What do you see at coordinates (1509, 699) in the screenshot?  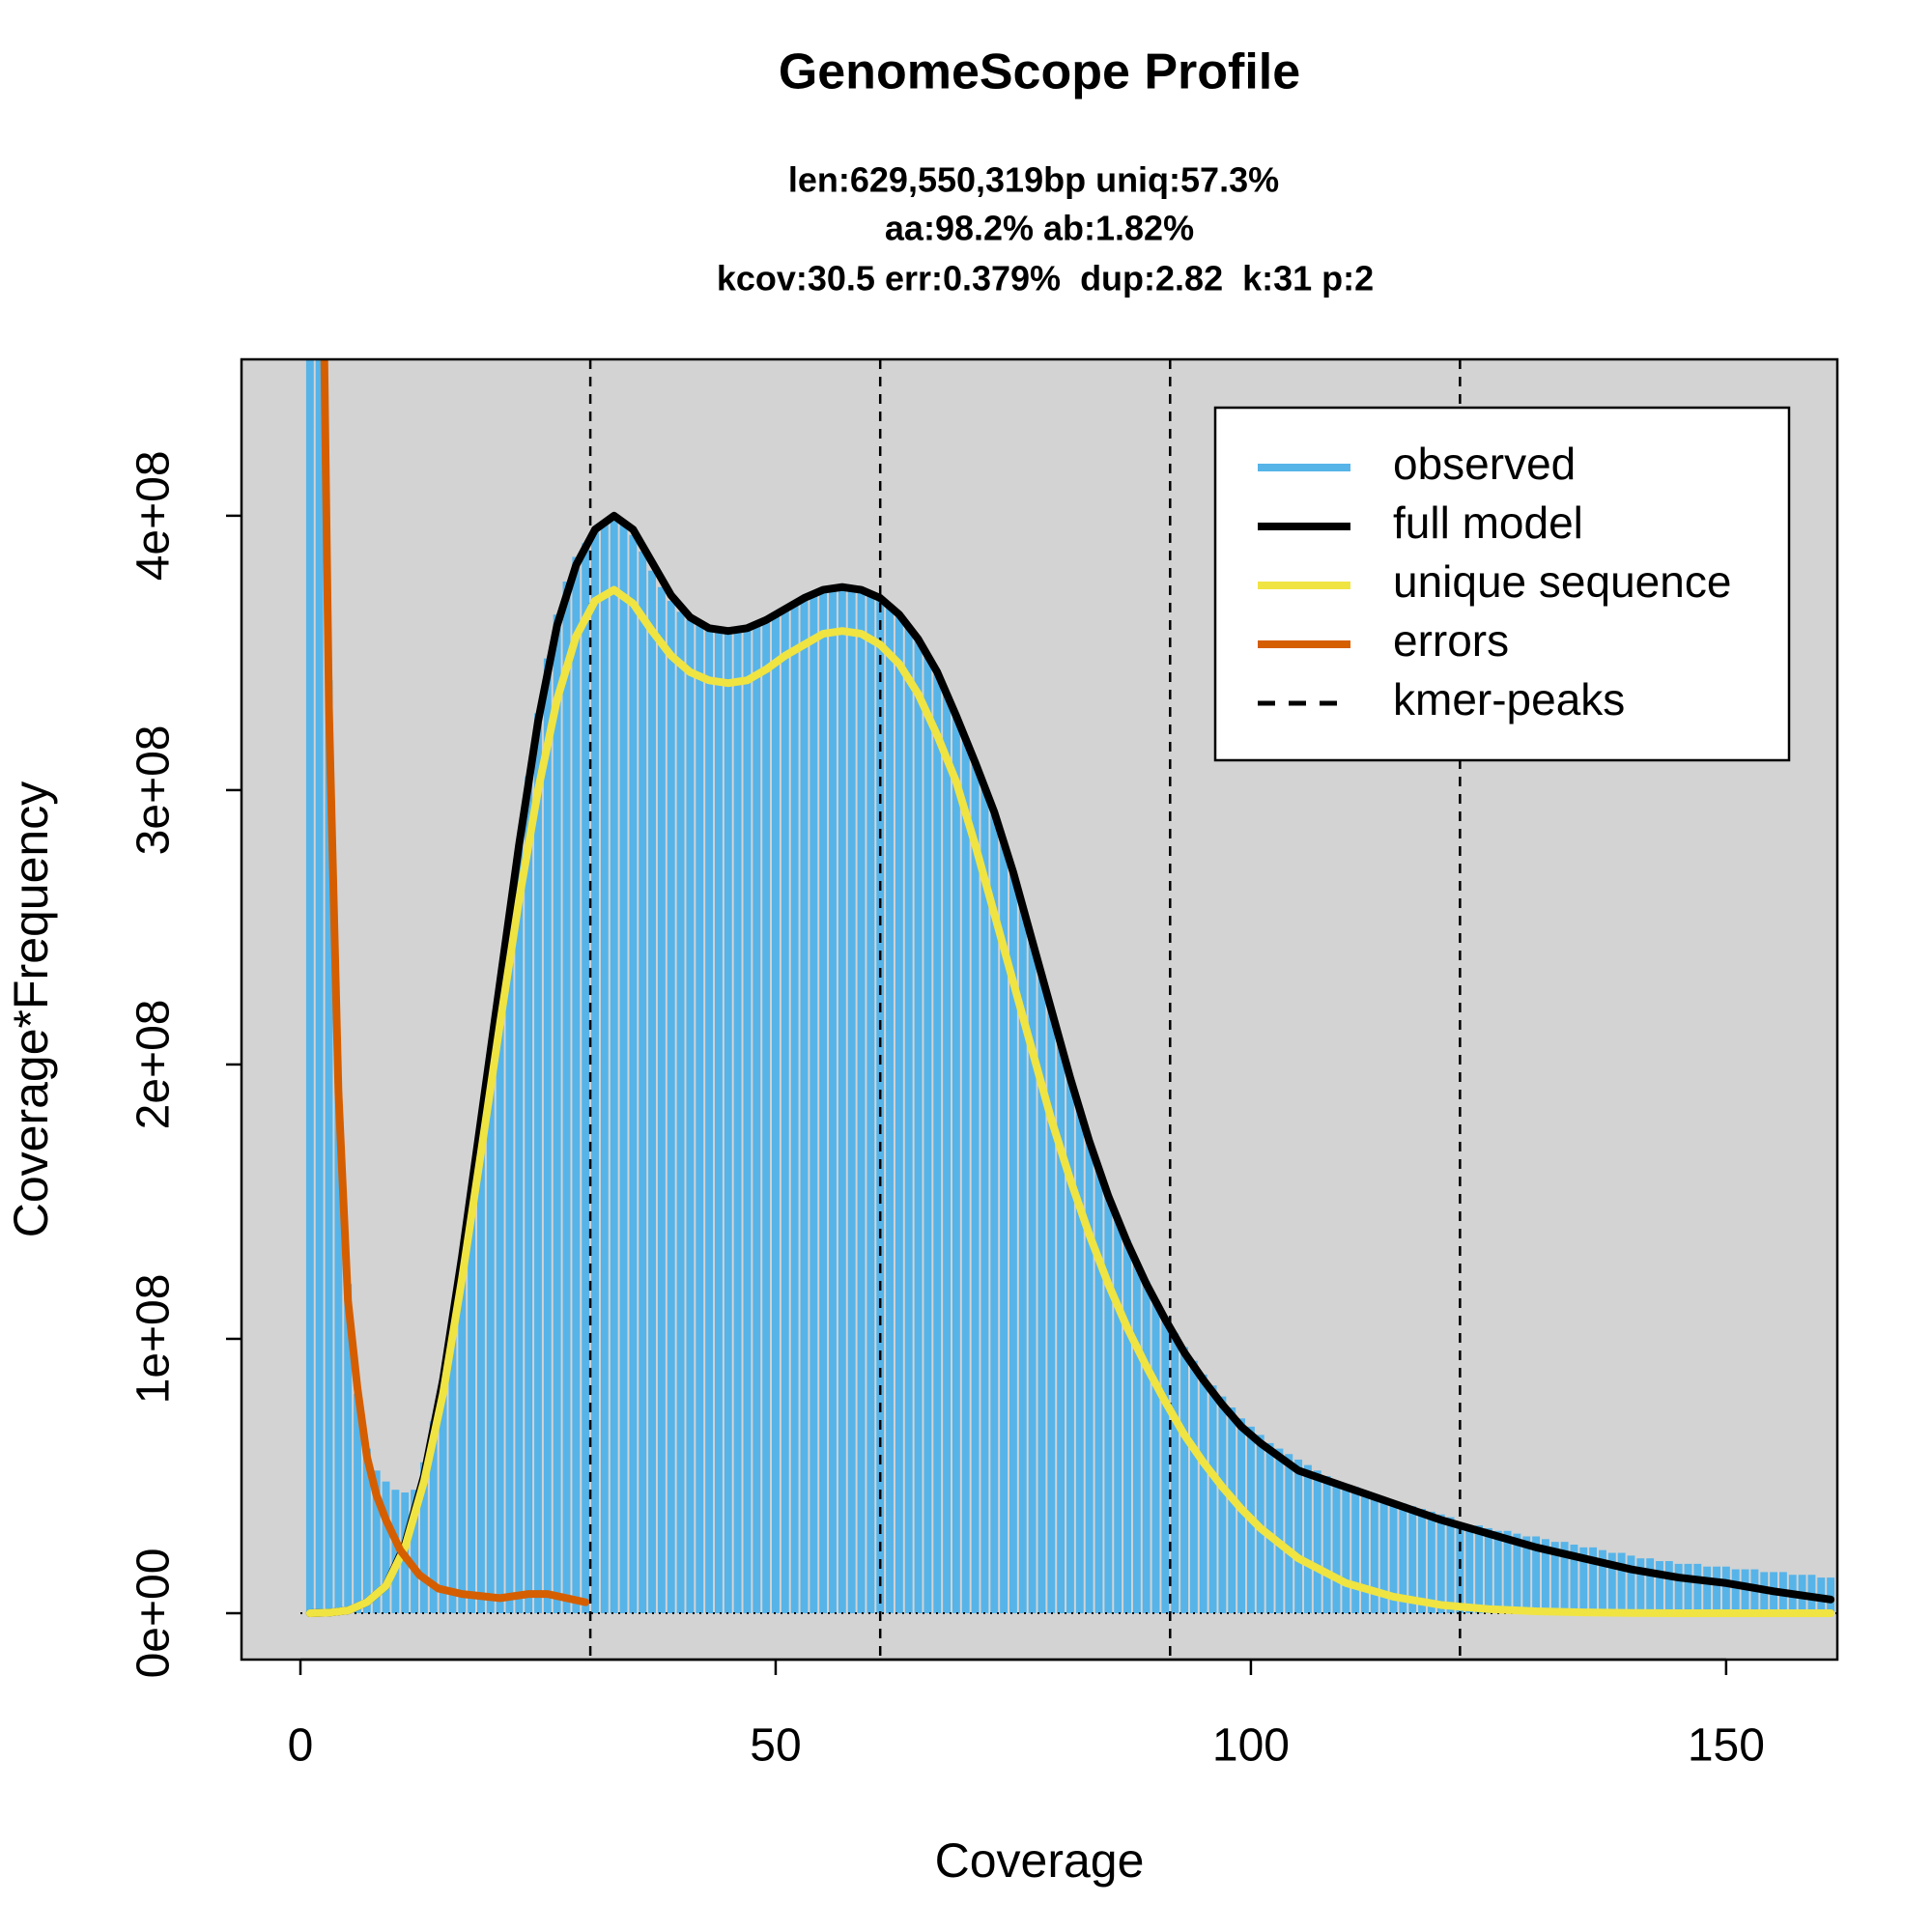 I see `legend-label: kmer-peaks` at bounding box center [1509, 699].